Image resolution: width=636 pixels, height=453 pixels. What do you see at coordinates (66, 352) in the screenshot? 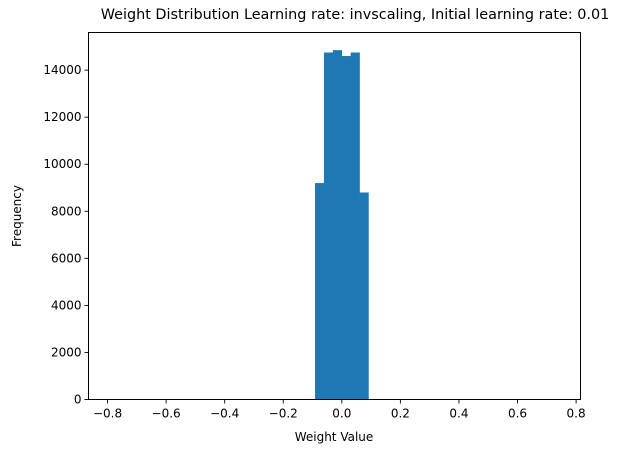
I see `y-tick-label: 2000` at bounding box center [66, 352].